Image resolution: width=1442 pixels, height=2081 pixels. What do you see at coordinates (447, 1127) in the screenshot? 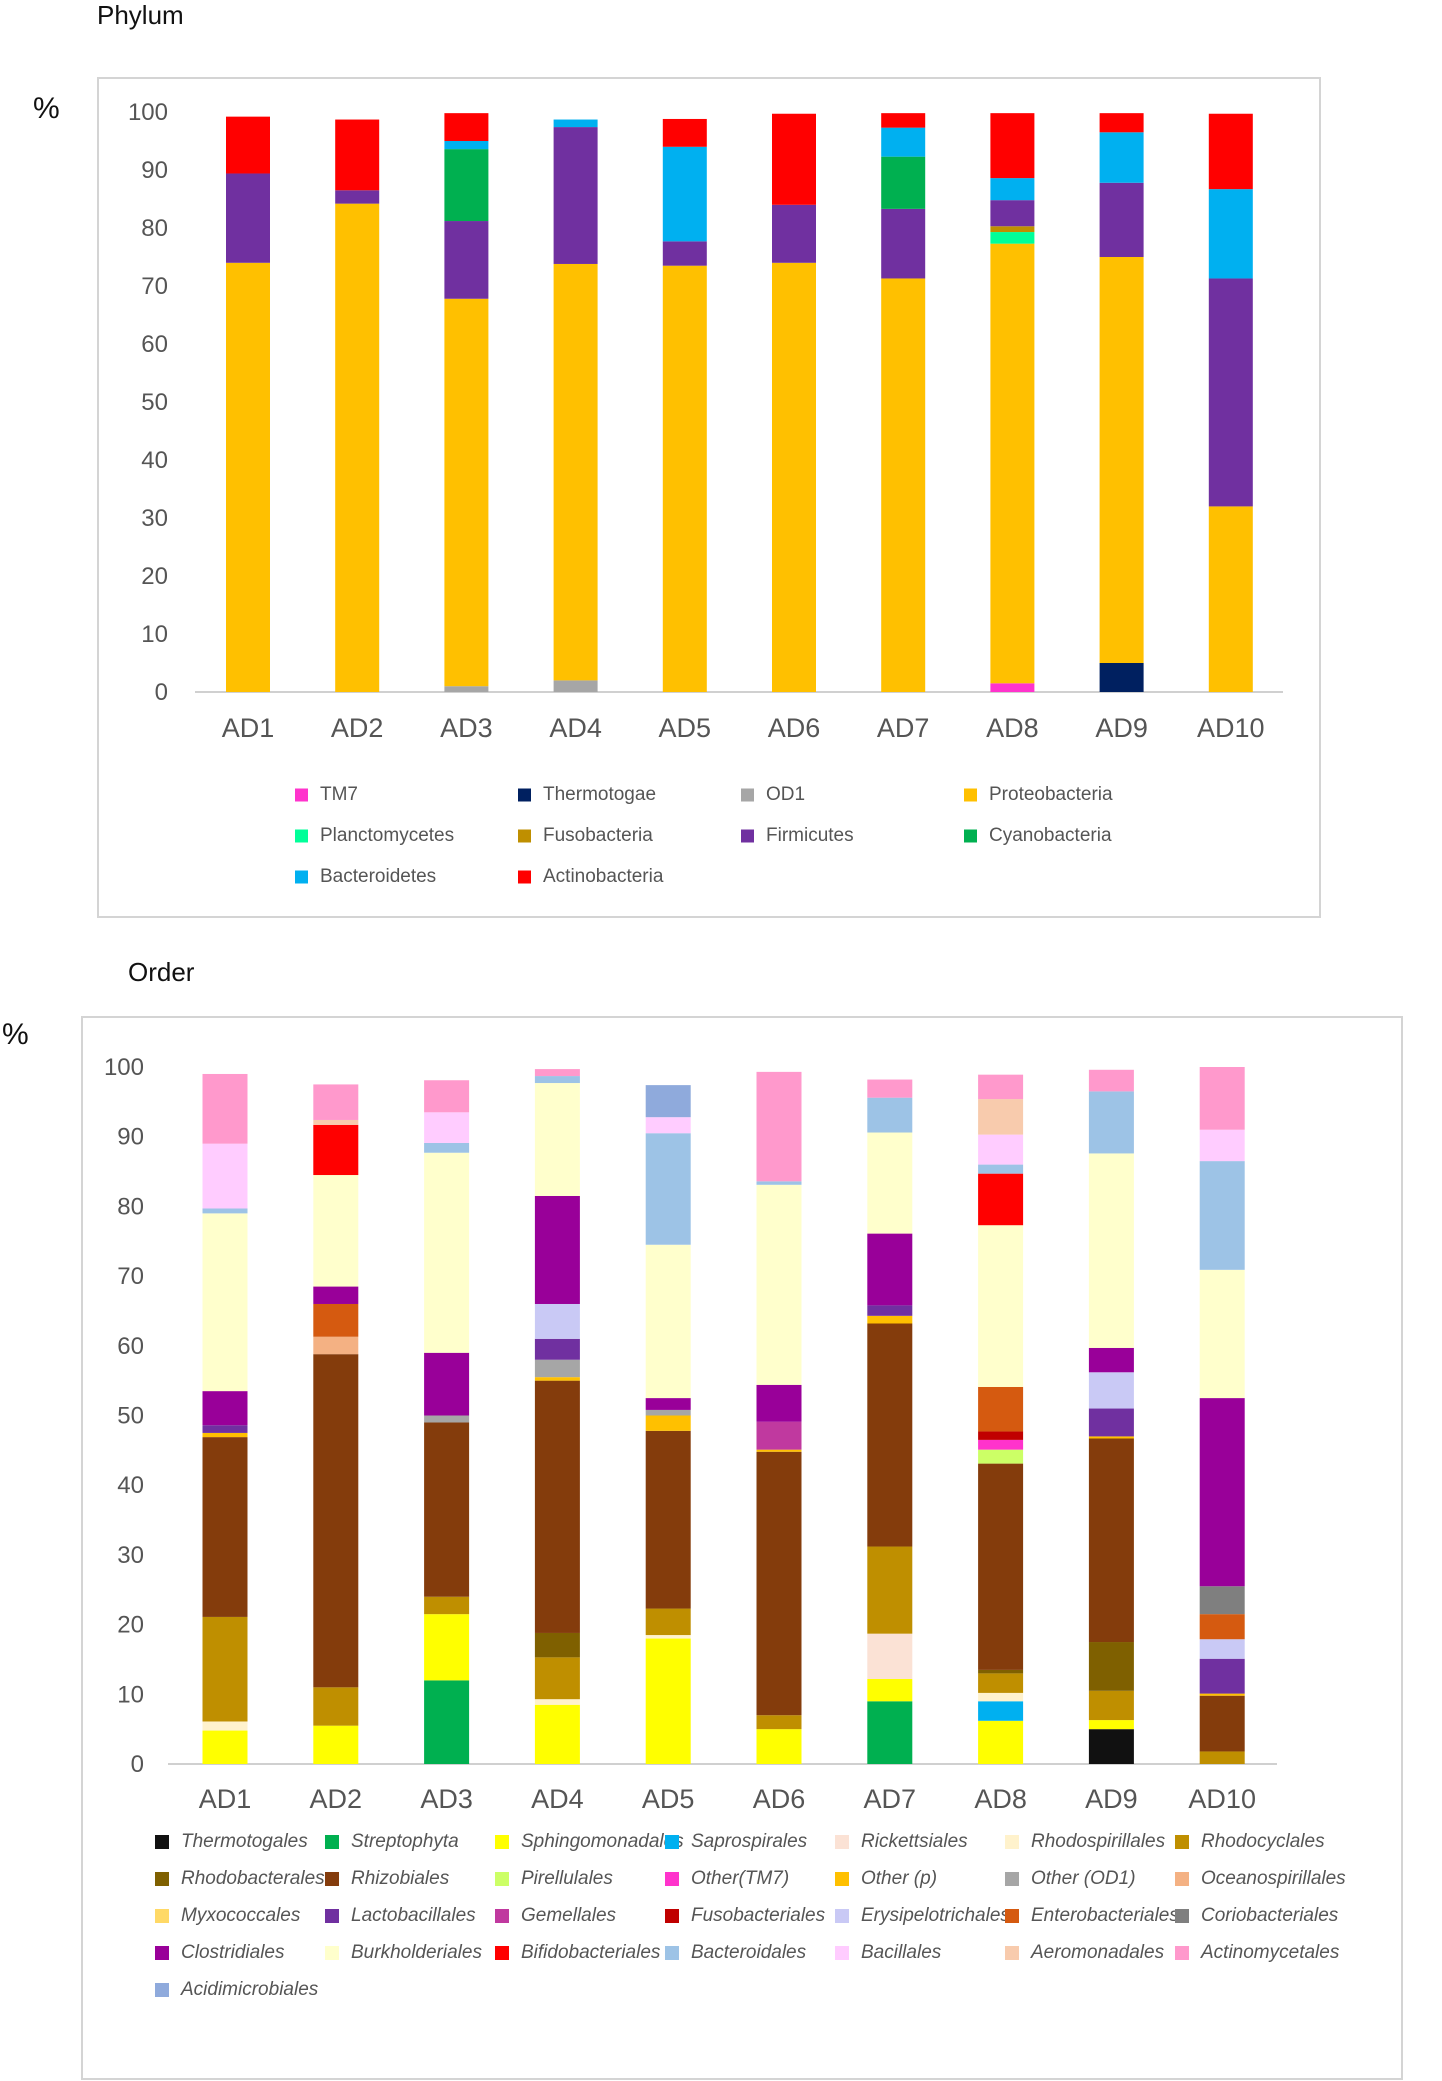
I see `order-bar-bacillales-ad3` at bounding box center [447, 1127].